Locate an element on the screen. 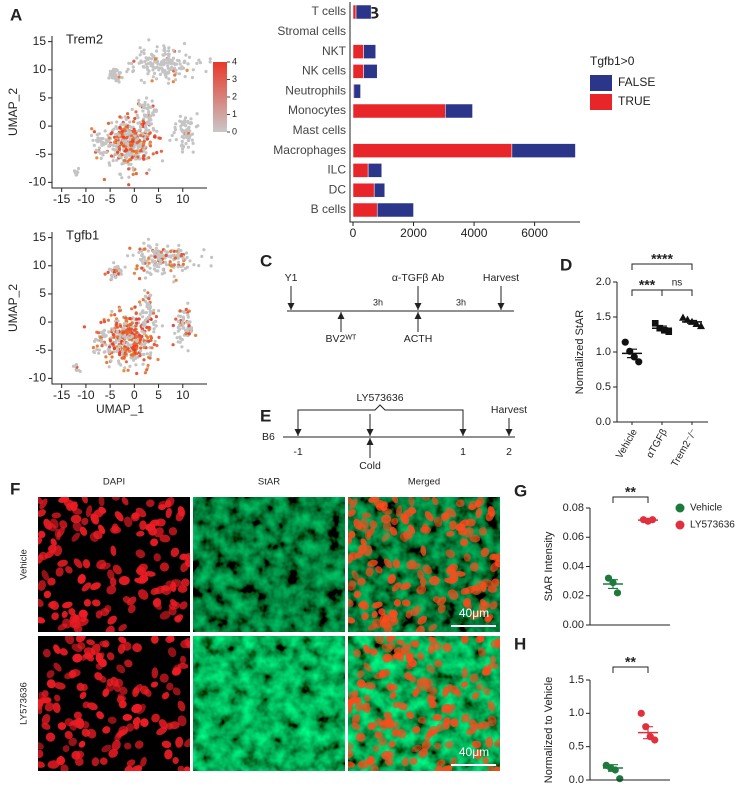  significance-bracket is located at coordinates (662, 266).